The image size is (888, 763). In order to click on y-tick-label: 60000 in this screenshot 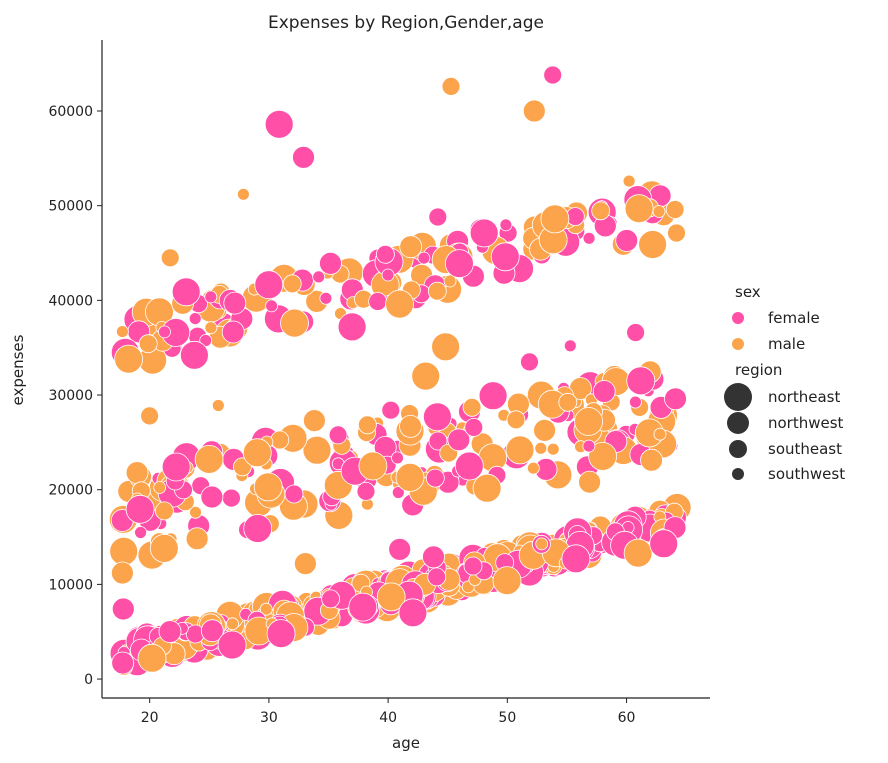, I will do `click(70, 112)`.